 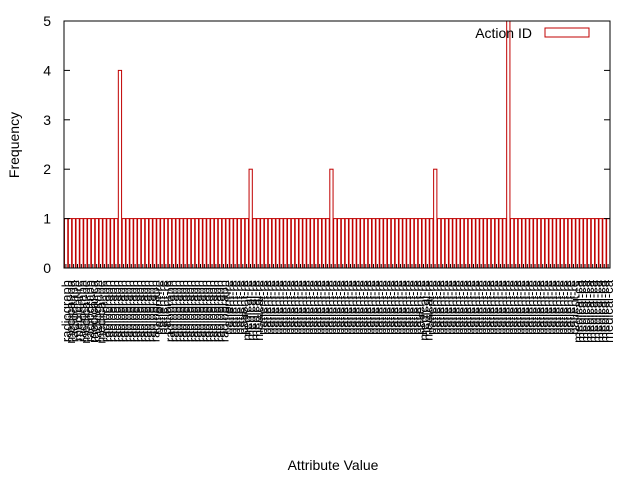 I want to click on legend-swatch, so click(x=567, y=32).